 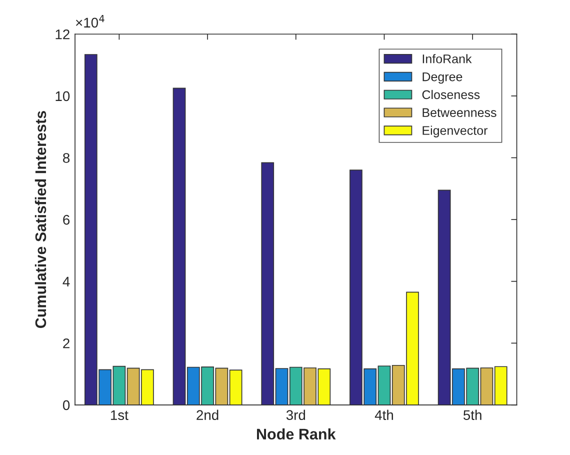 I want to click on legend-label: InfoRank, so click(x=447, y=59).